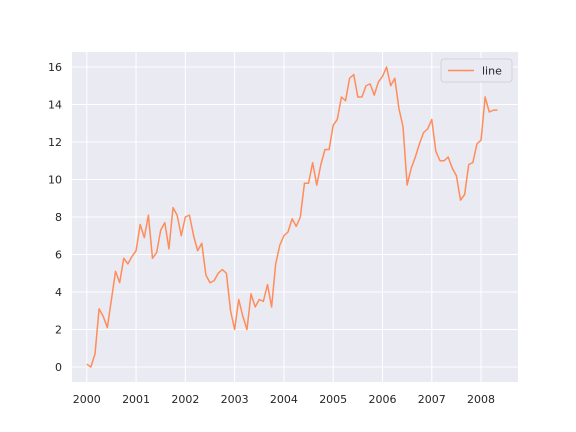 Image resolution: width=576 pixels, height=432 pixels. What do you see at coordinates (333, 399) in the screenshot?
I see `x-tick-label: 2005` at bounding box center [333, 399].